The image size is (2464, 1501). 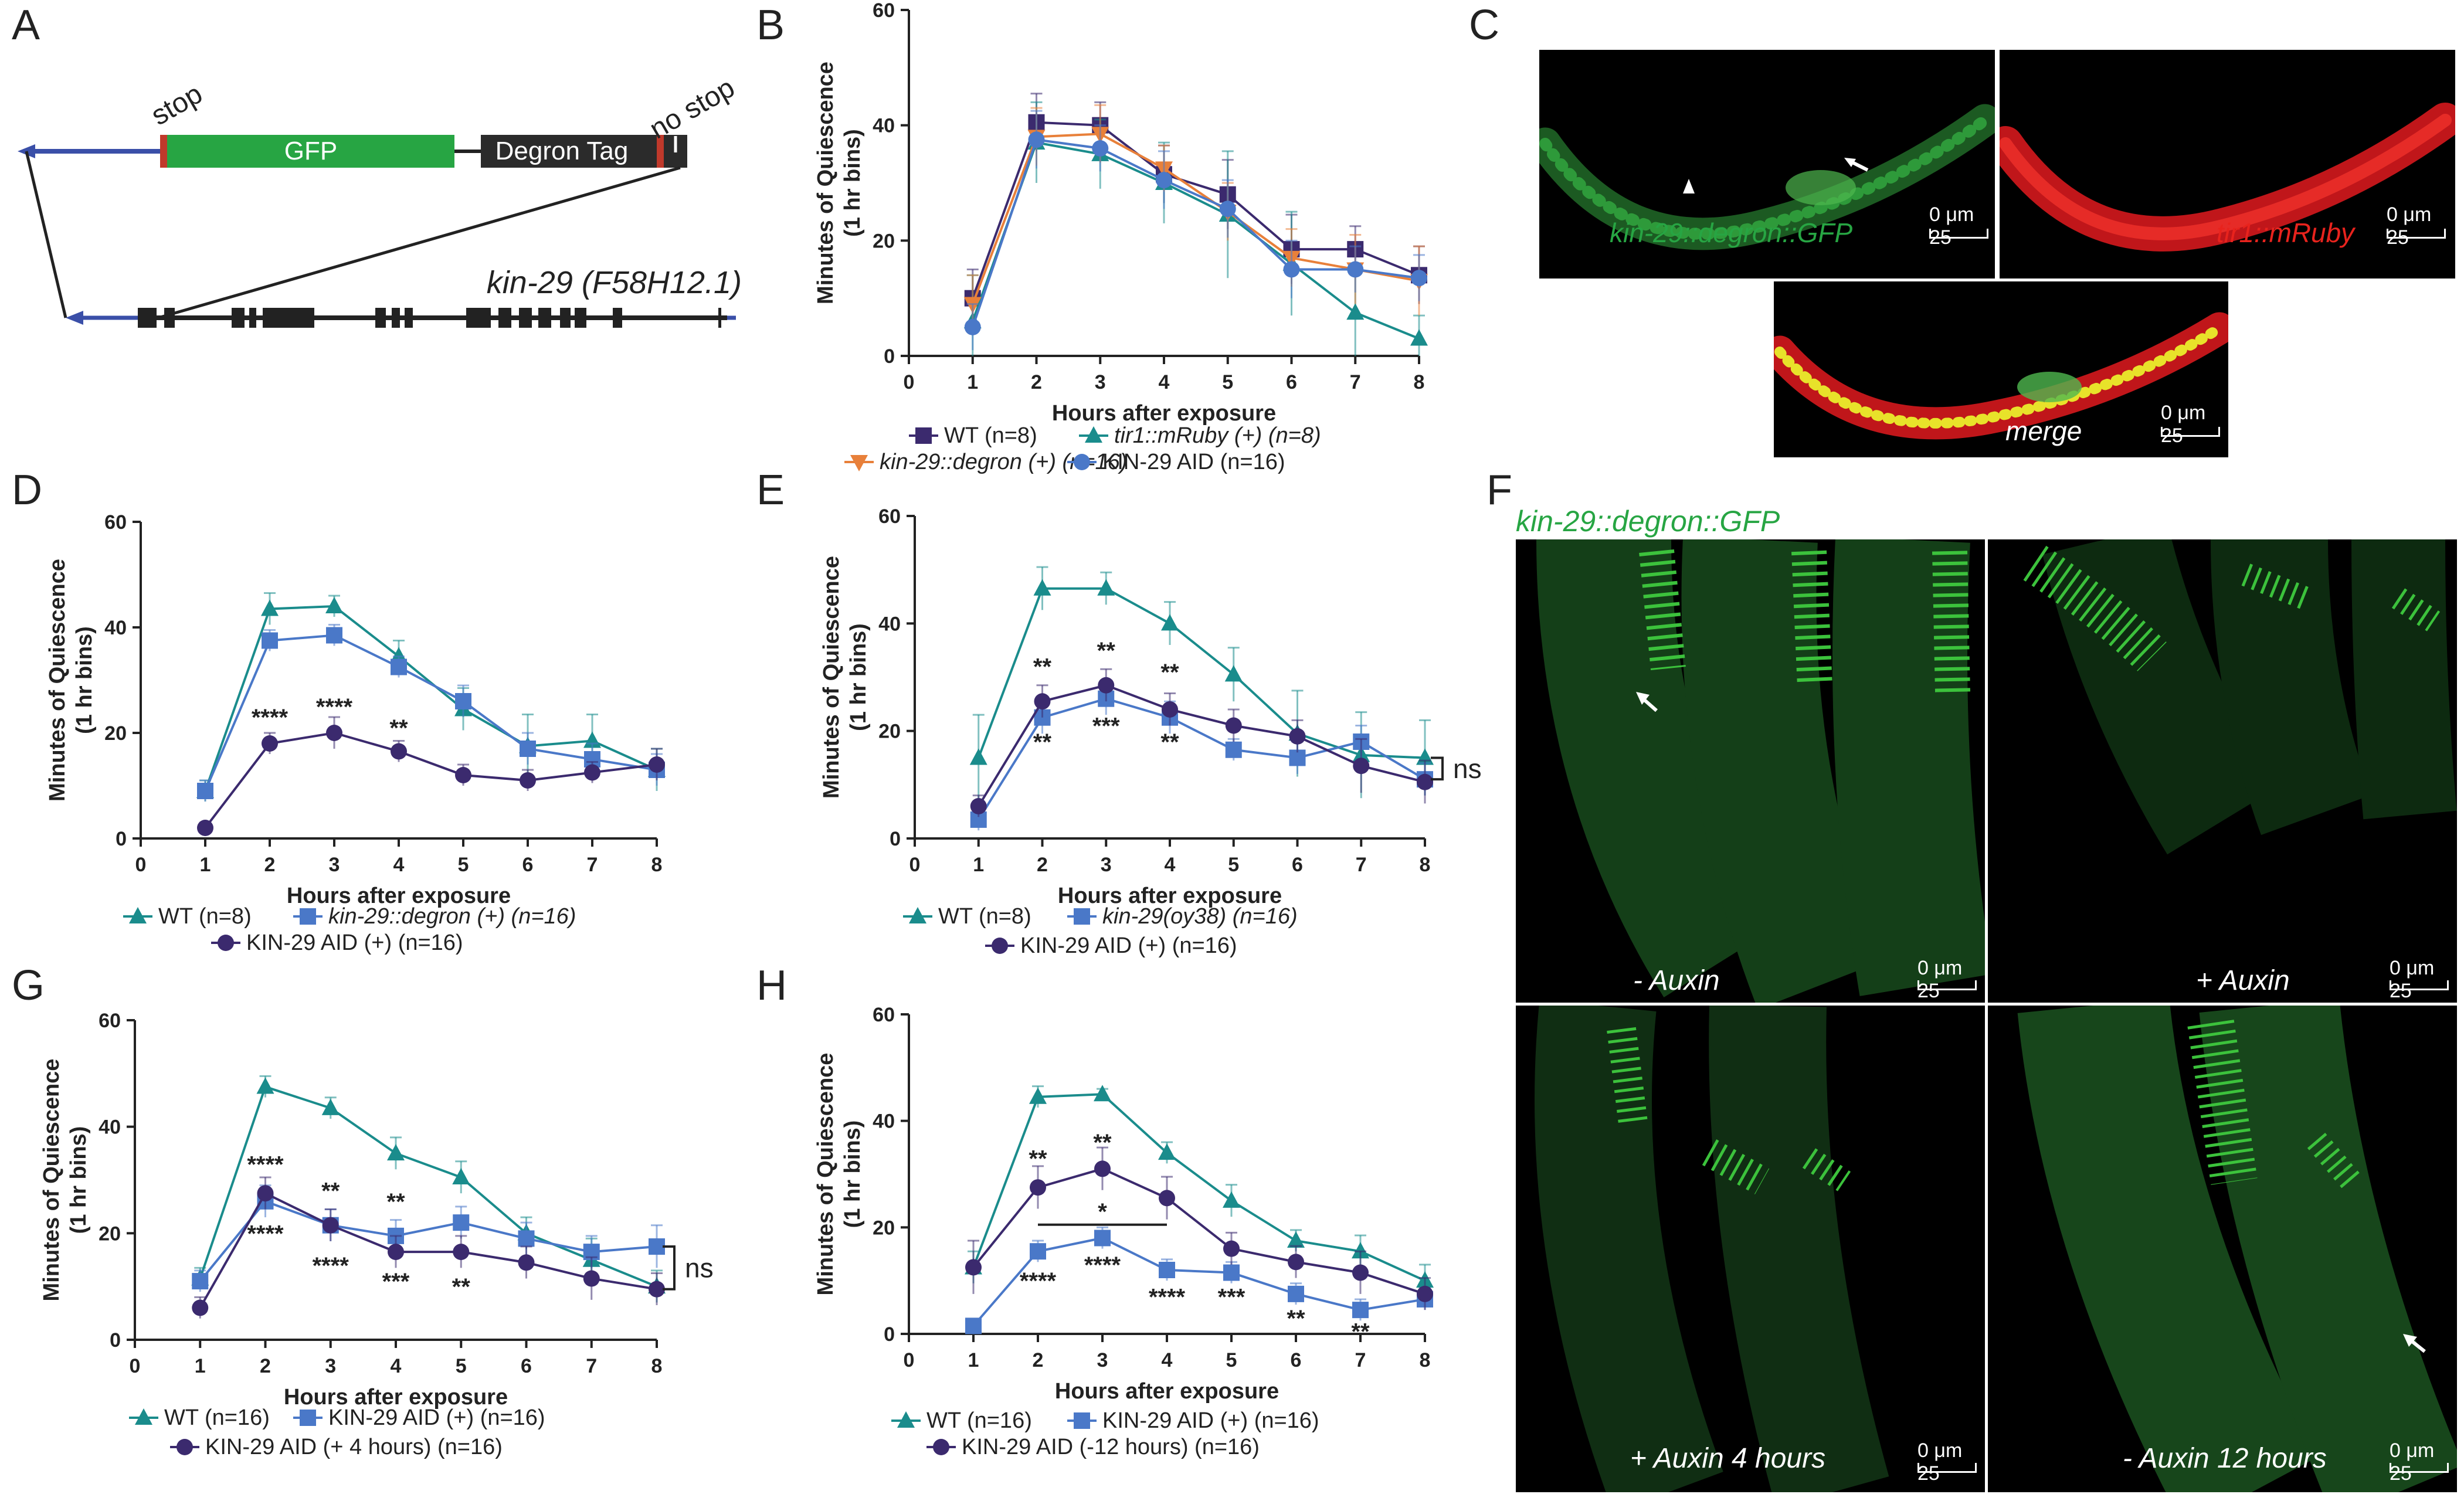 What do you see at coordinates (1164, 413) in the screenshot?
I see `x-axis-label: Hours after exposure` at bounding box center [1164, 413].